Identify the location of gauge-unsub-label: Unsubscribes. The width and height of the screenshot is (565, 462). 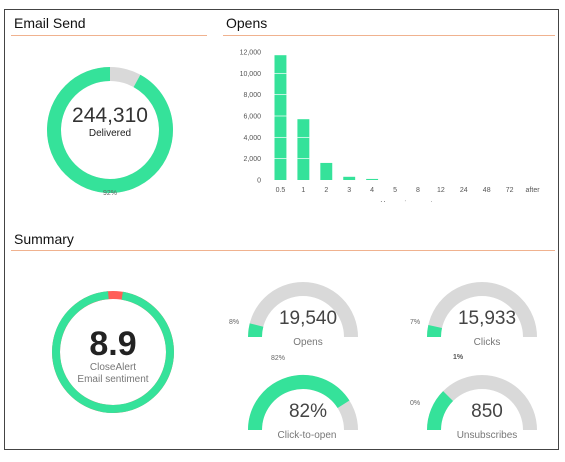
(487, 435).